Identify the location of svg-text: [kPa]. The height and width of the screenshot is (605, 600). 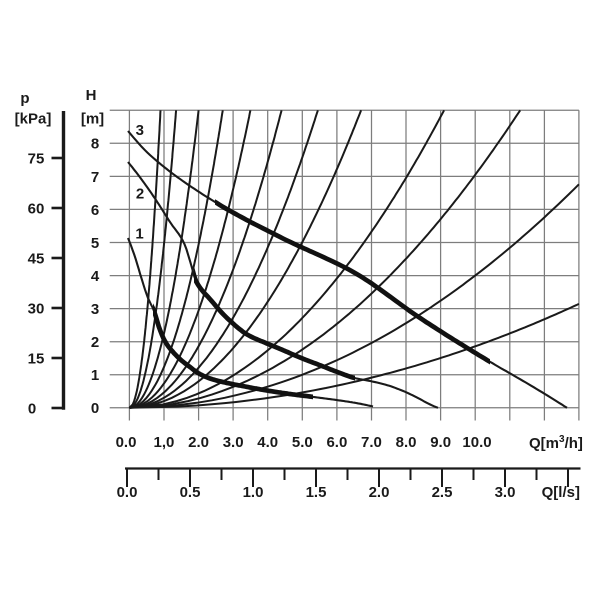
(33, 119).